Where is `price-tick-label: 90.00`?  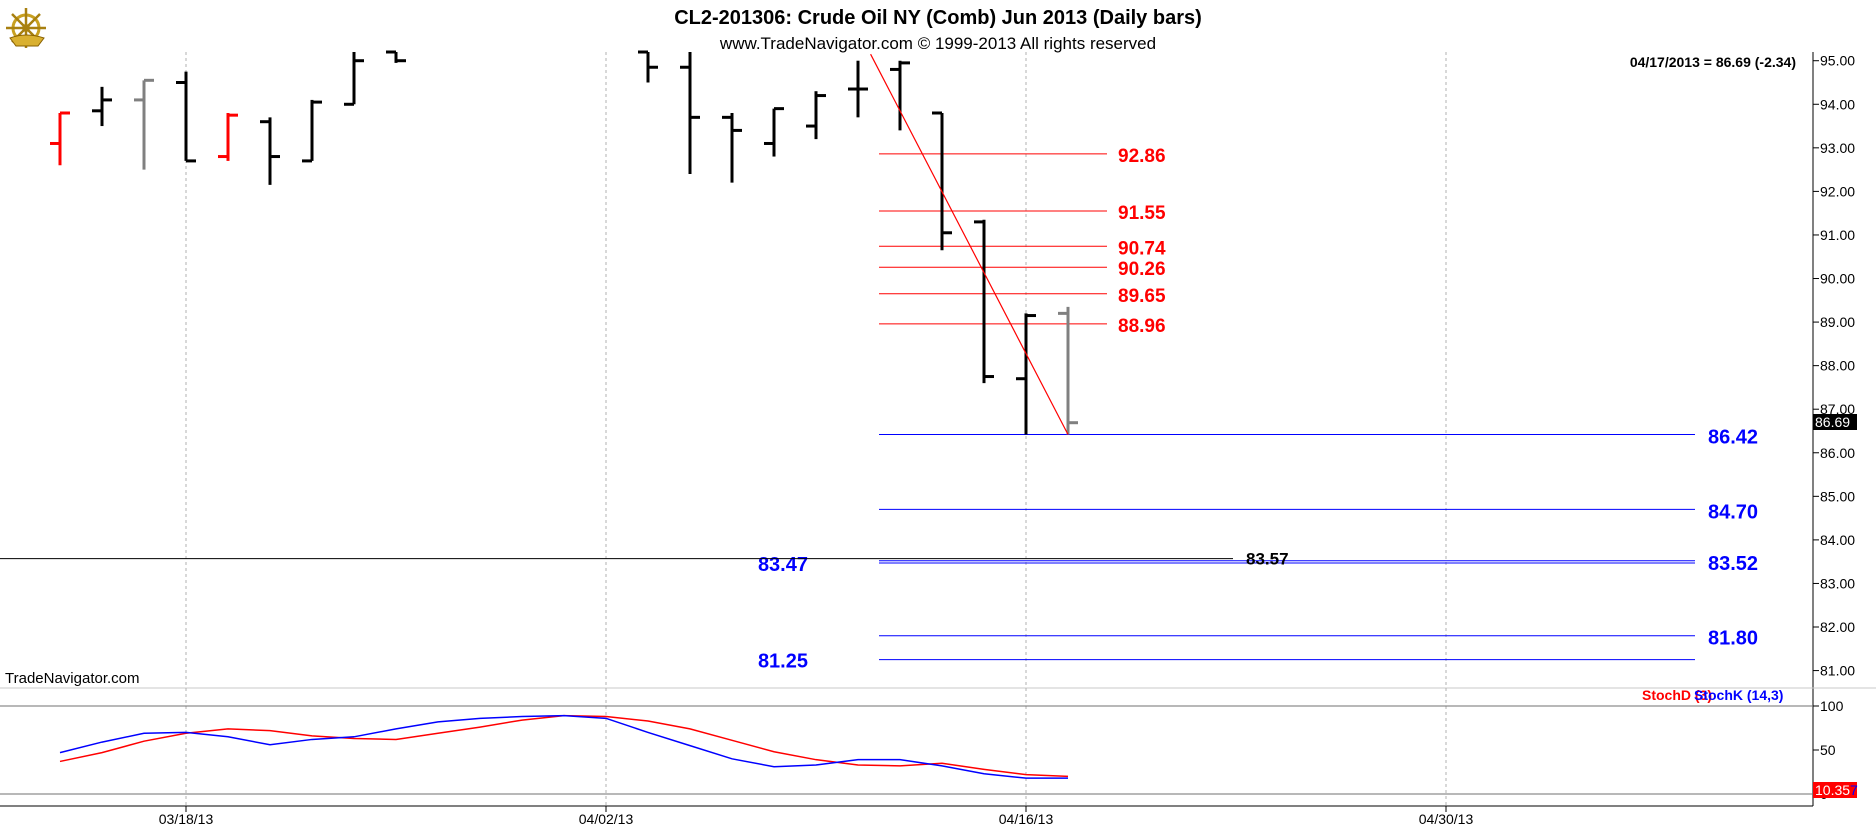 price-tick-label: 90.00 is located at coordinates (1837, 279).